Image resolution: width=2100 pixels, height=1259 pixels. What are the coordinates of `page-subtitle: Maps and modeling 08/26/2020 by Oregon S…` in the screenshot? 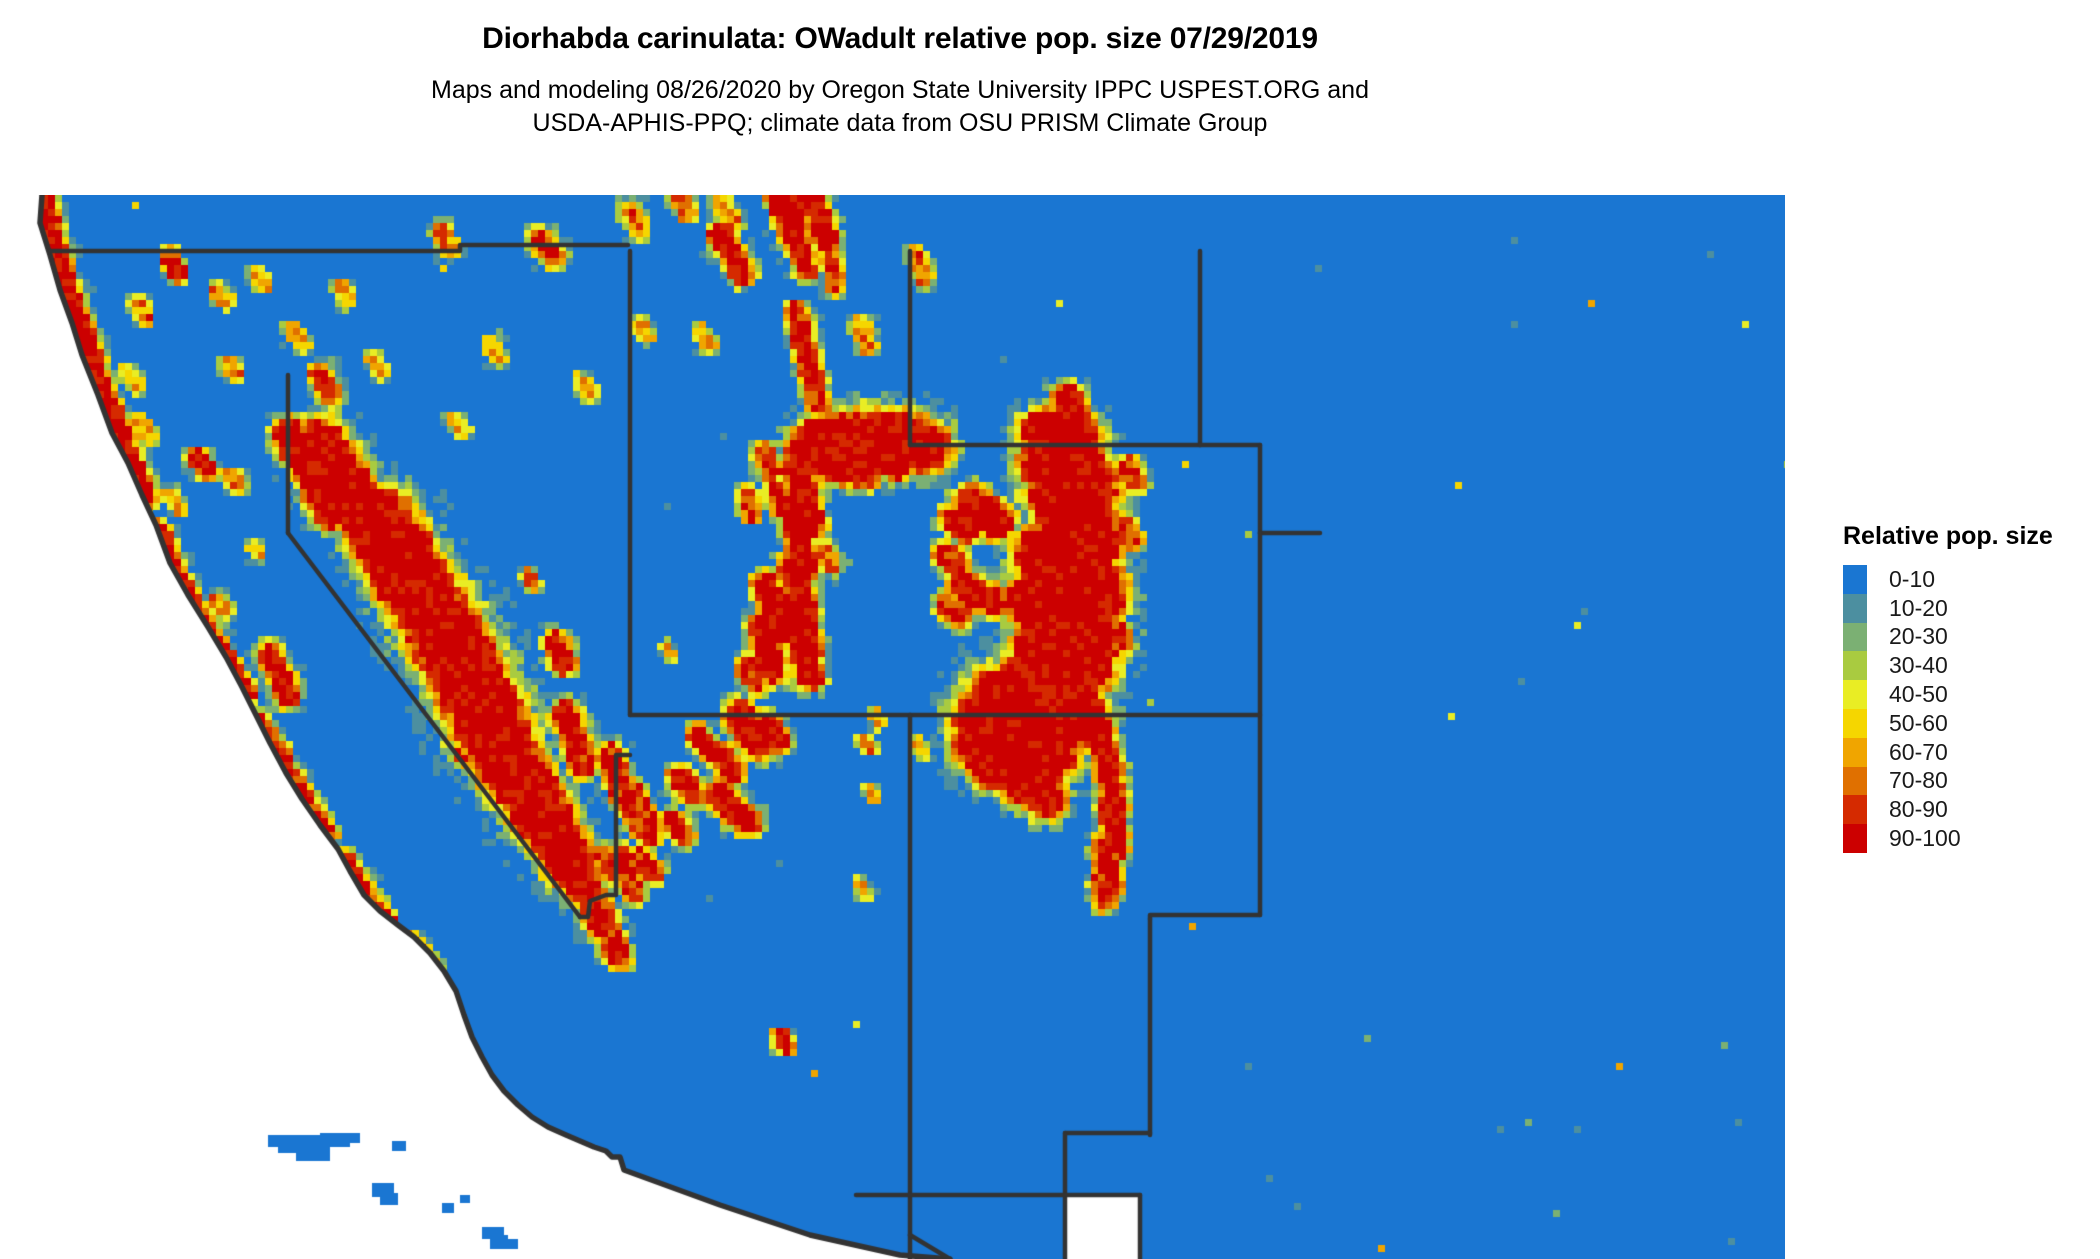 It's located at (900, 107).